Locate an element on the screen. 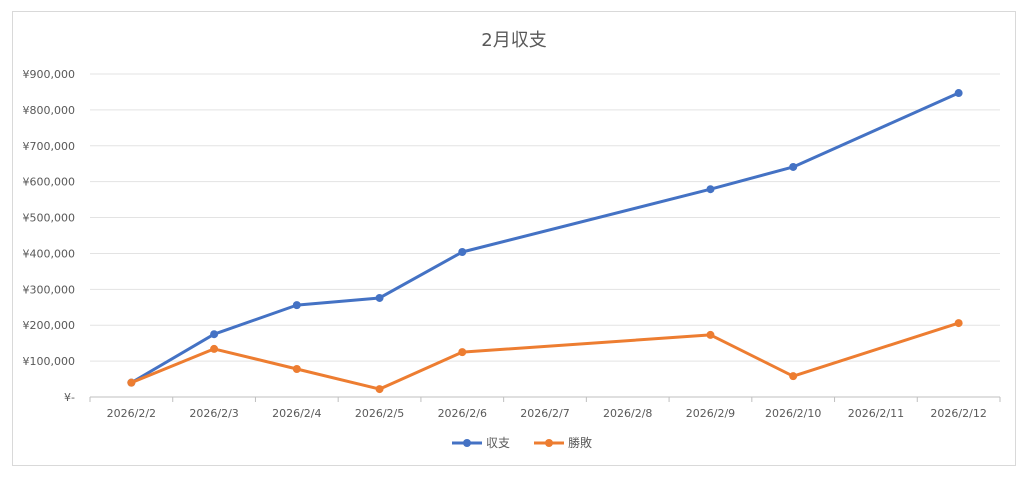 This screenshot has height=478, width=1024. y-tick-label: ¥100,000 is located at coordinates (49, 361).